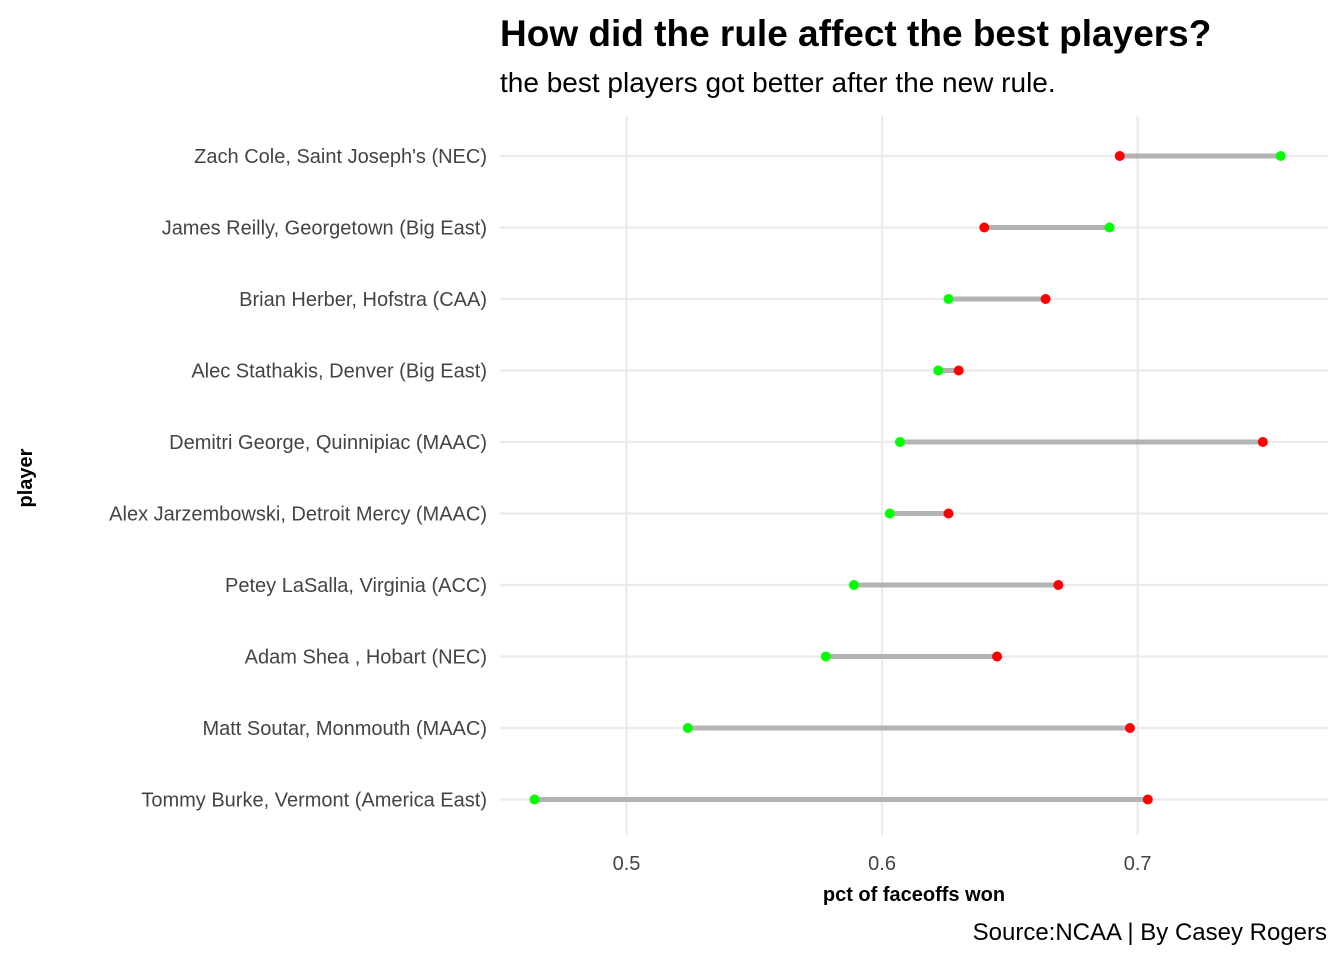  Describe the element at coordinates (344, 729) in the screenshot. I see `y-tick-label: Matt Soutar, Monmouth (MAAC)` at that location.